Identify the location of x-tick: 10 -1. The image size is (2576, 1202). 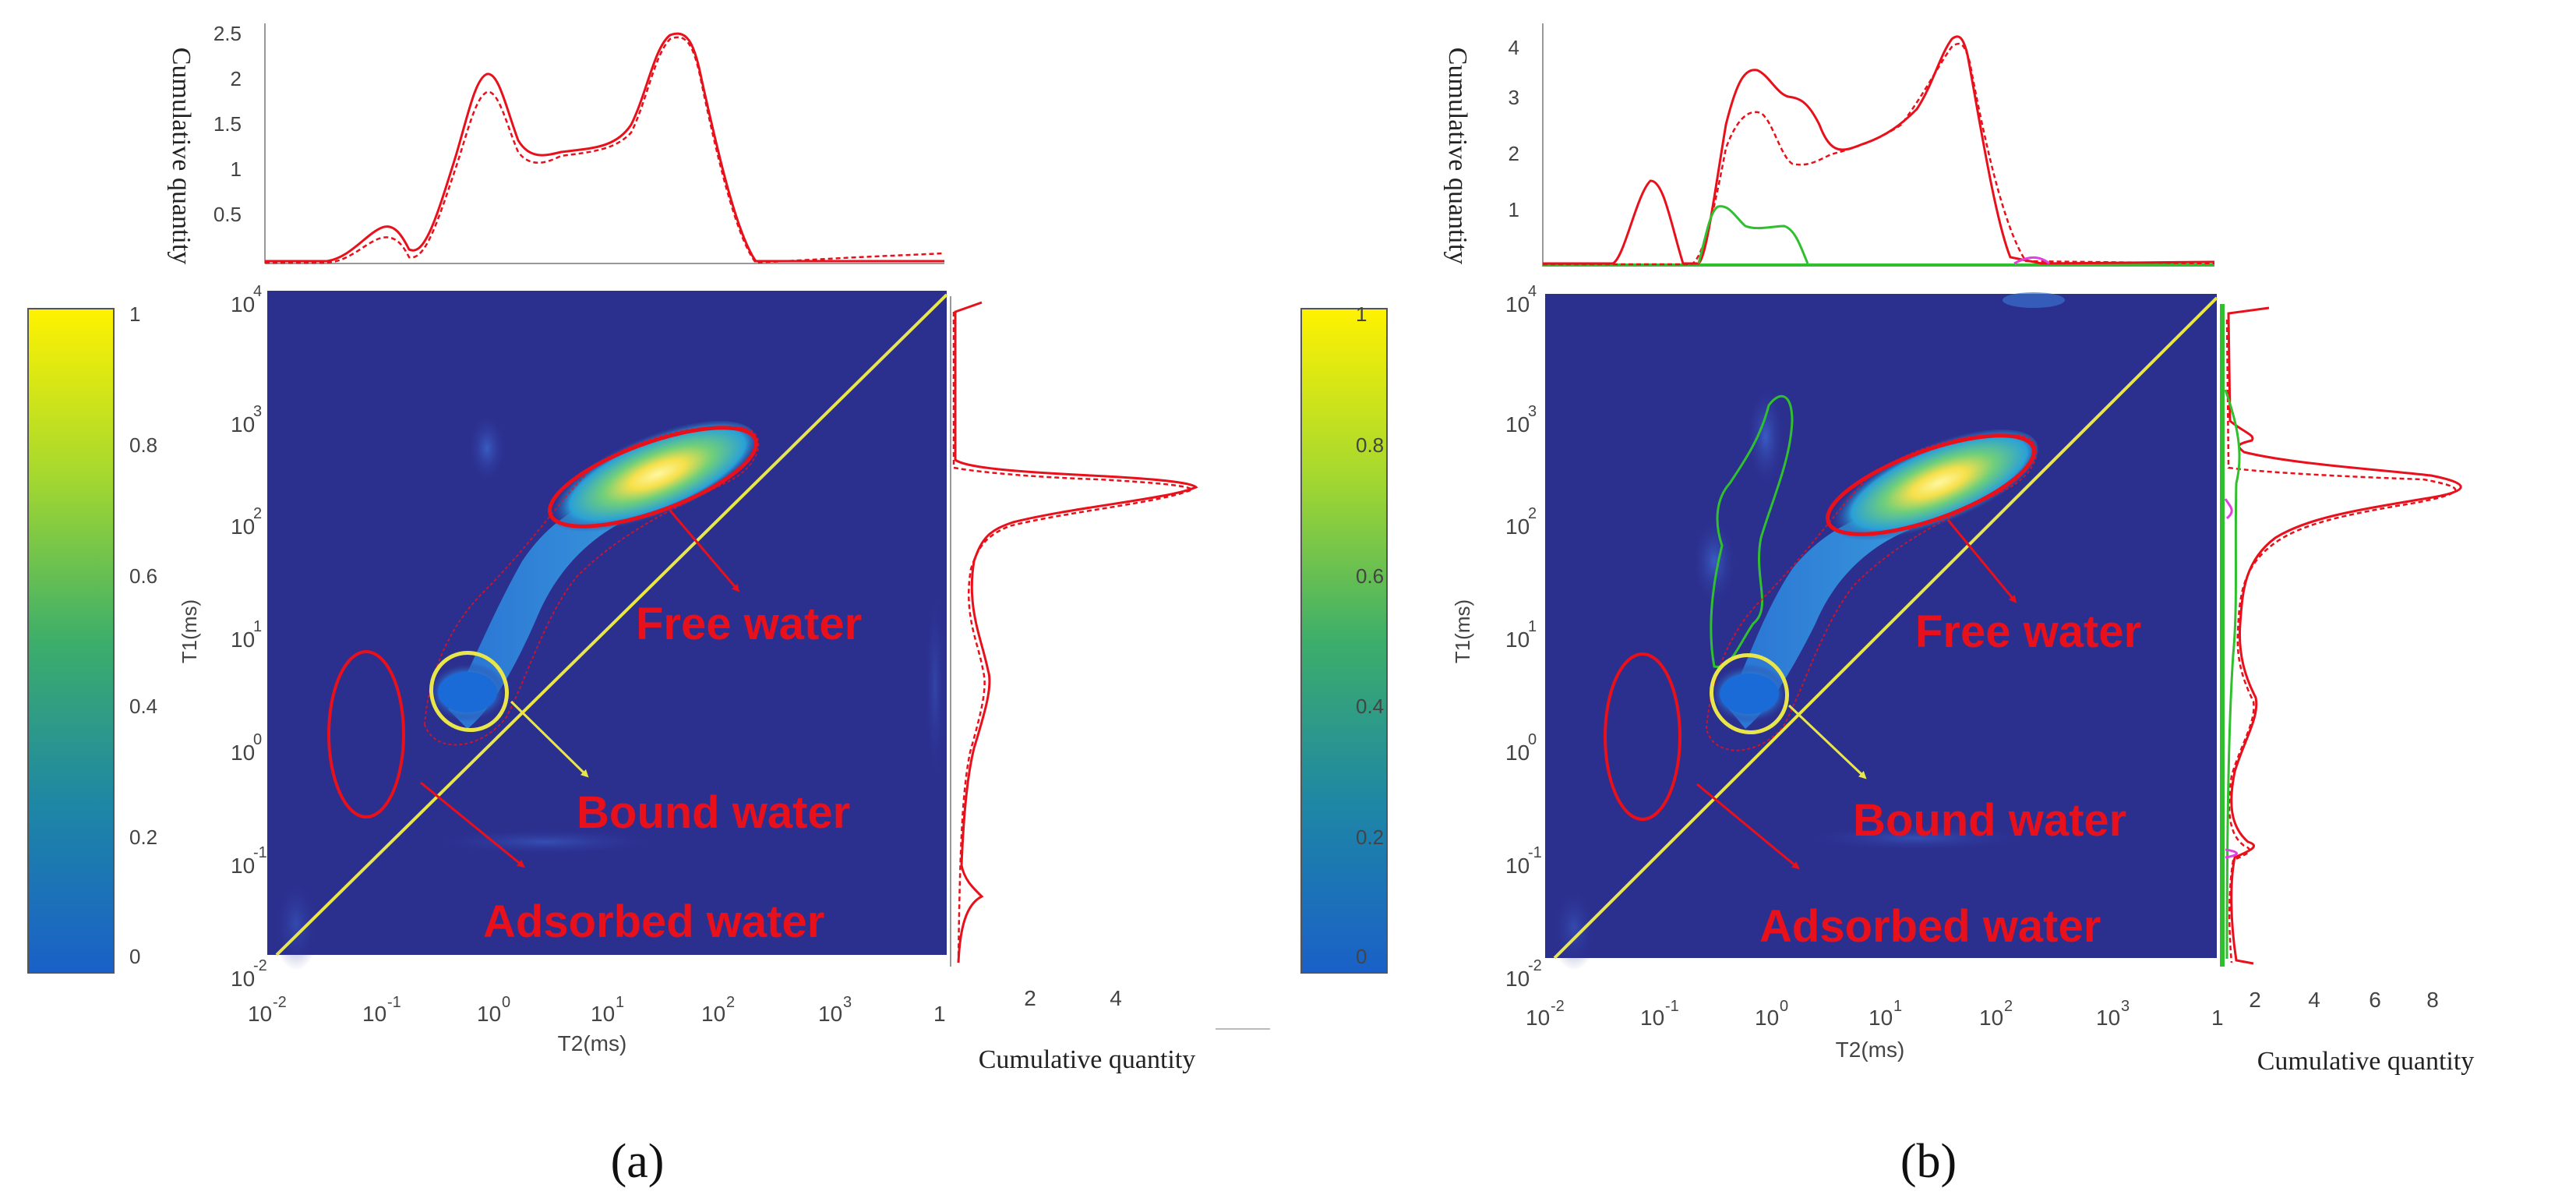
(381, 1010).